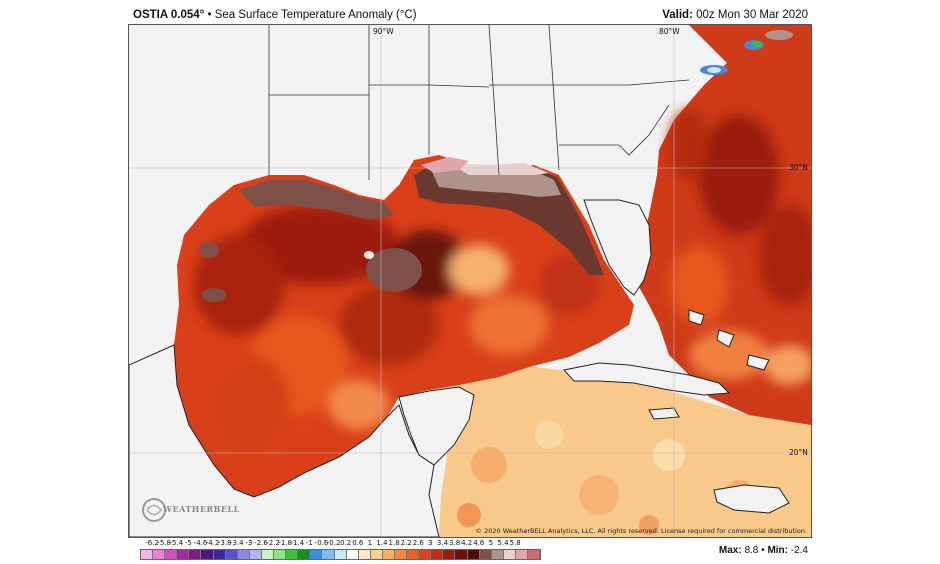 This screenshot has width=940, height=564. I want to click on colorbar-tick-label: 0.6, so click(358, 543).